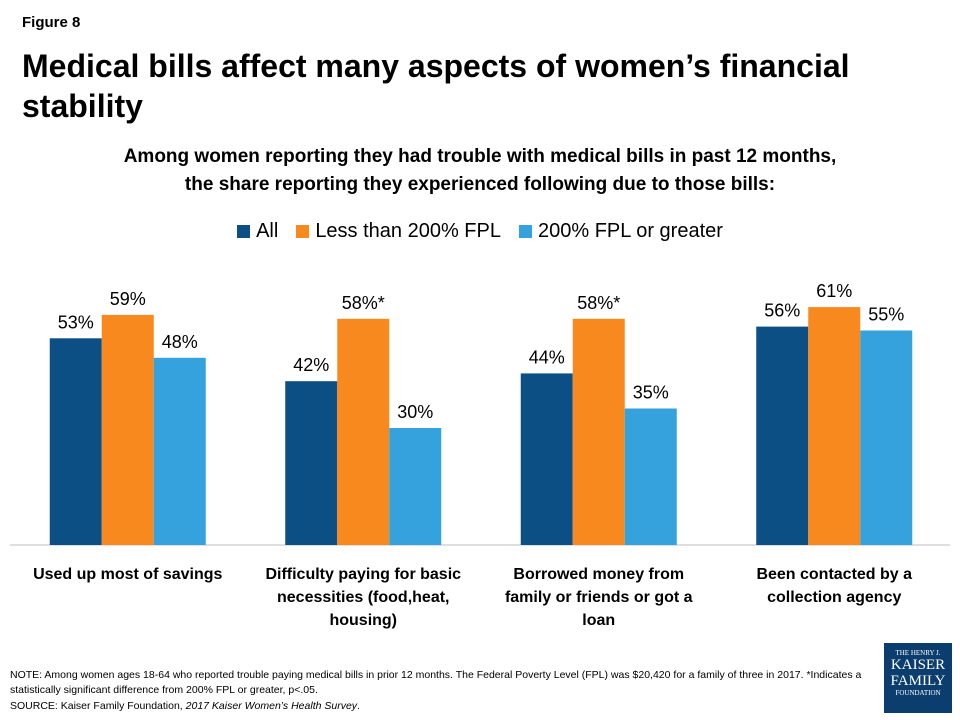  Describe the element at coordinates (651, 393) in the screenshot. I see `data-label: 35%` at that location.